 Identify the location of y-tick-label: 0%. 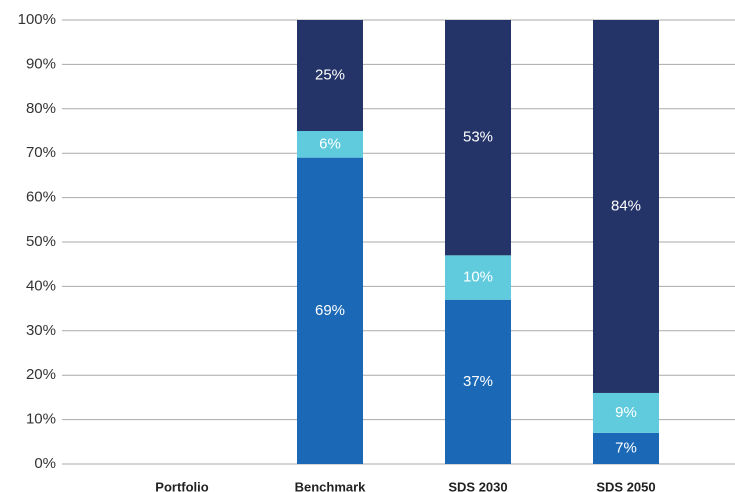
(45, 463).